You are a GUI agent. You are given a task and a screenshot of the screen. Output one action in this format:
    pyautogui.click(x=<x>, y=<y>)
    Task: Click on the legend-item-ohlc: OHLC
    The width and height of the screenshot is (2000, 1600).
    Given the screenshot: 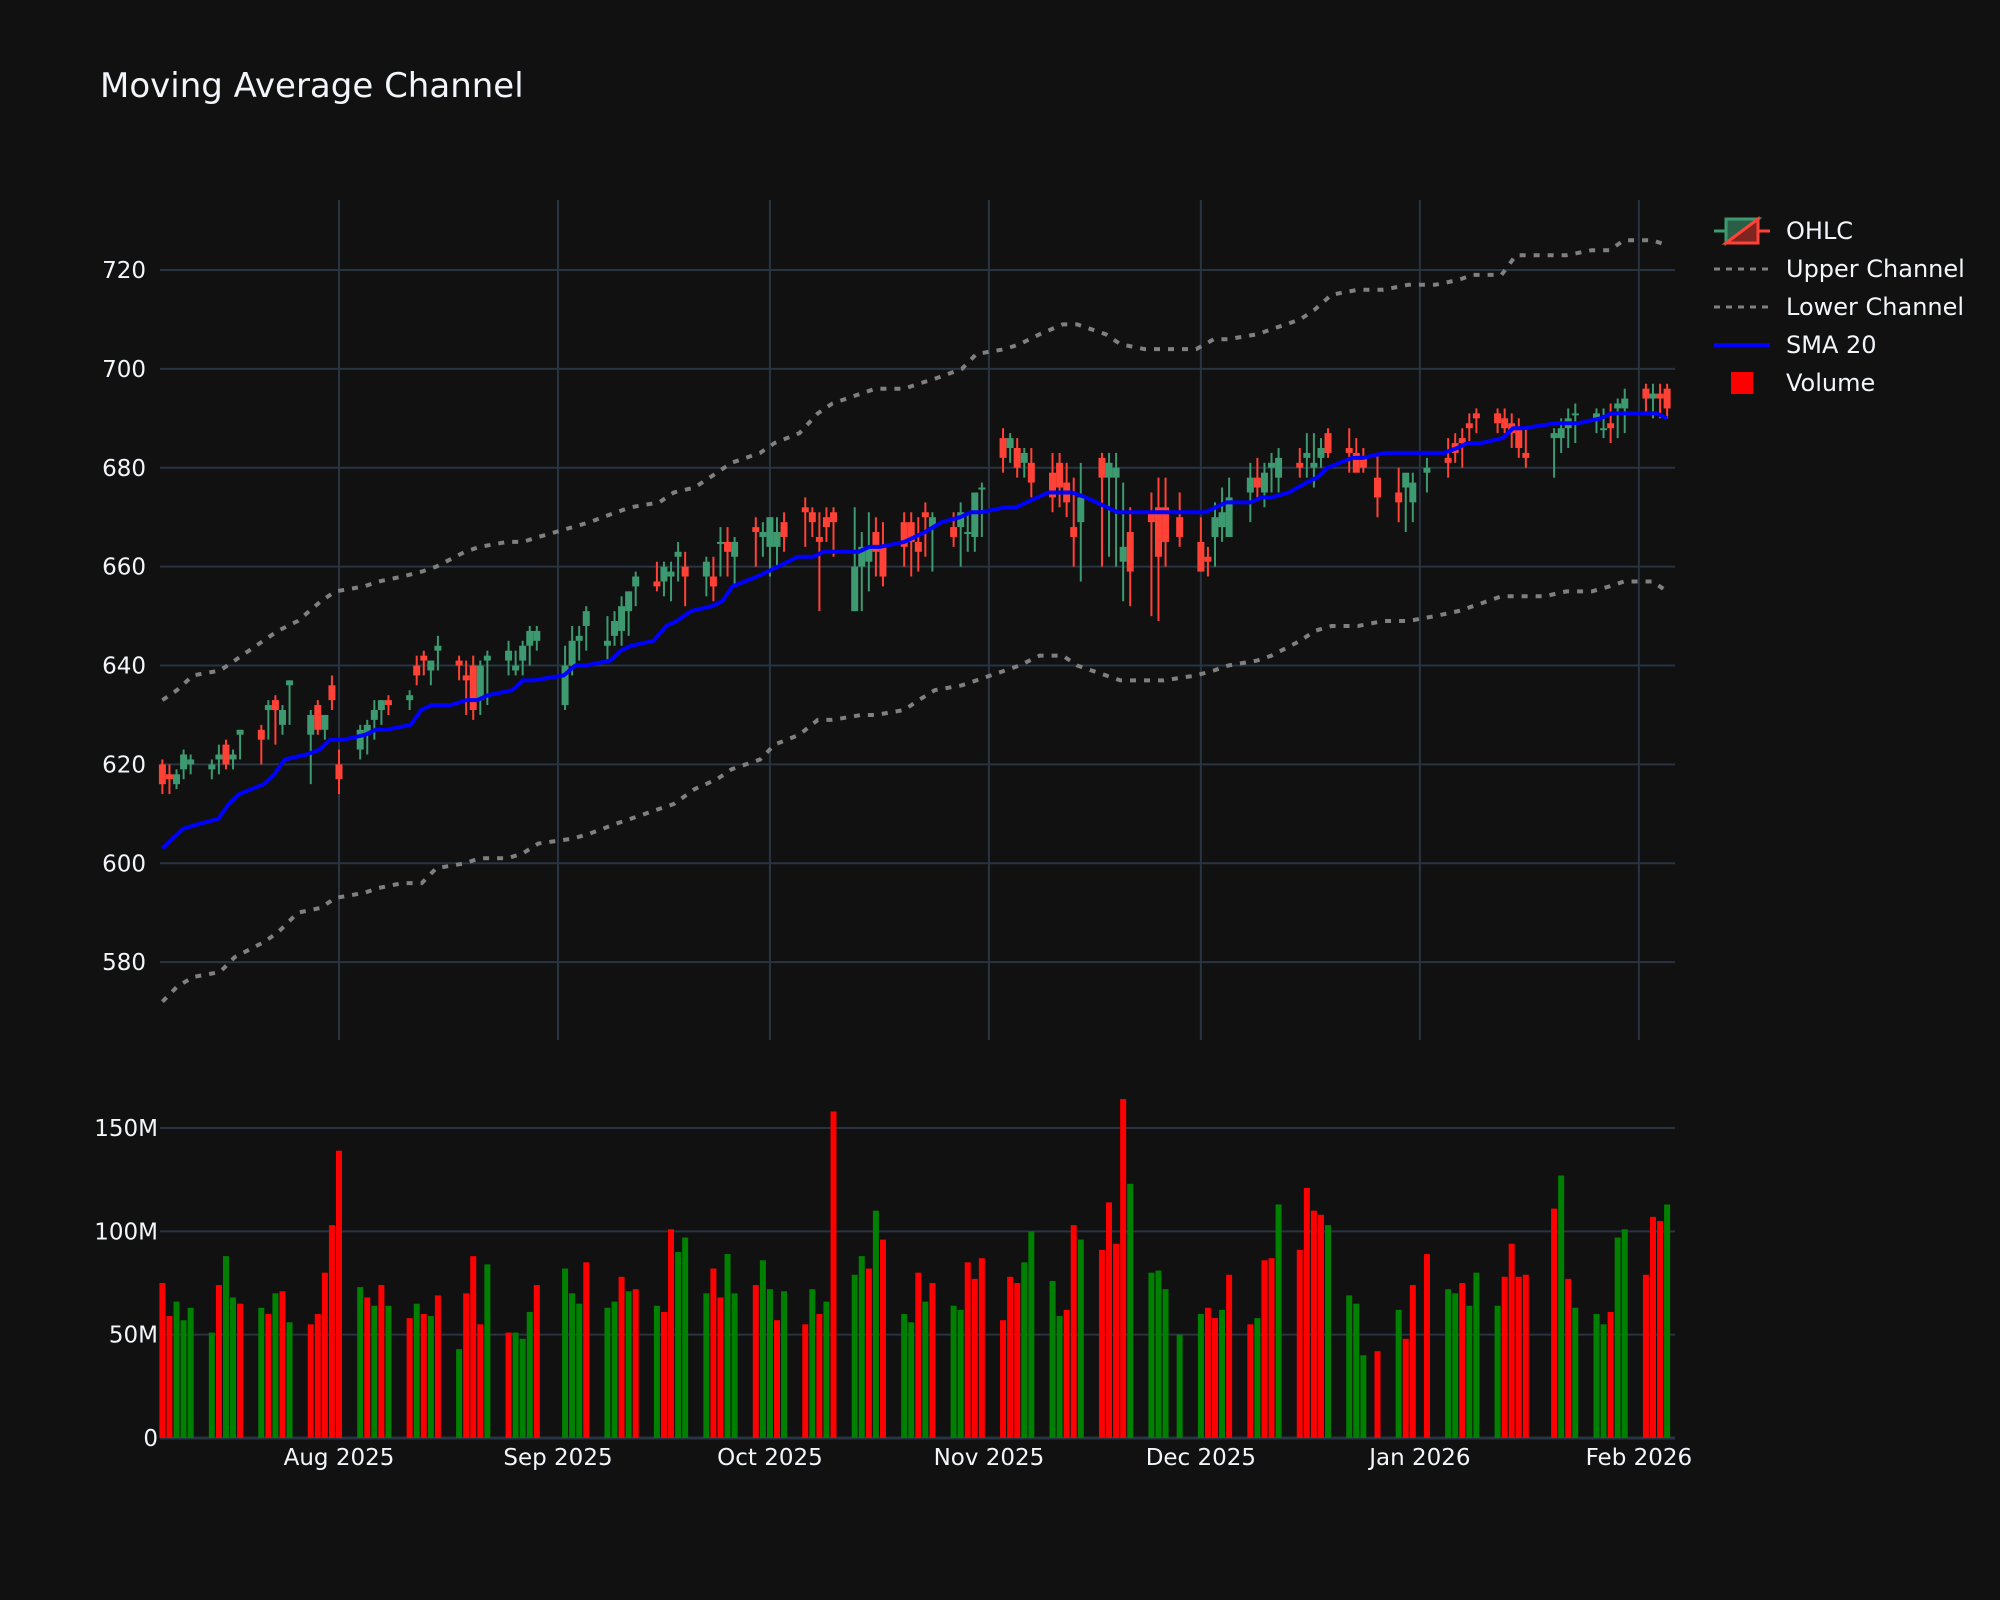 What is the action you would take?
    pyautogui.click(x=1838, y=231)
    